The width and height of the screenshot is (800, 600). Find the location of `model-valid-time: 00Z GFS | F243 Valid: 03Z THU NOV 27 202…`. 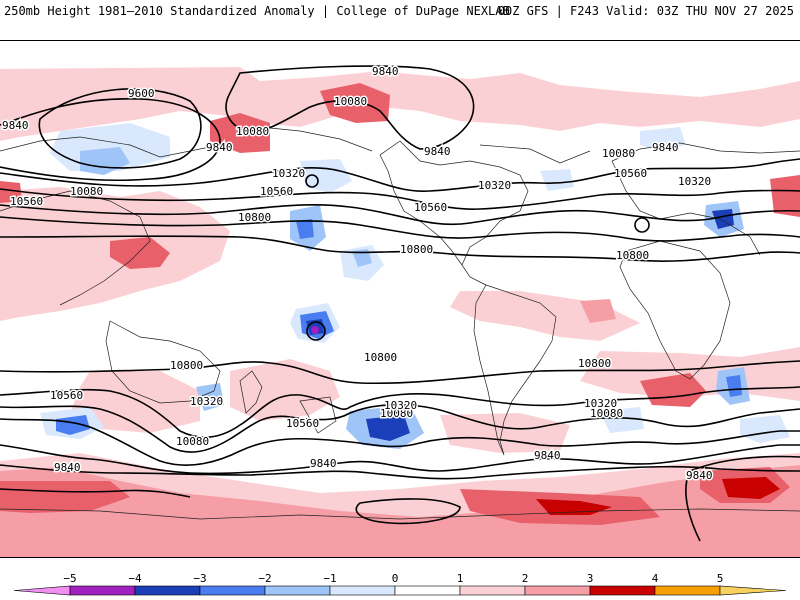

model-valid-time: 00Z GFS | F243 Valid: 03Z THU NOV 27 202… is located at coordinates (645, 11).